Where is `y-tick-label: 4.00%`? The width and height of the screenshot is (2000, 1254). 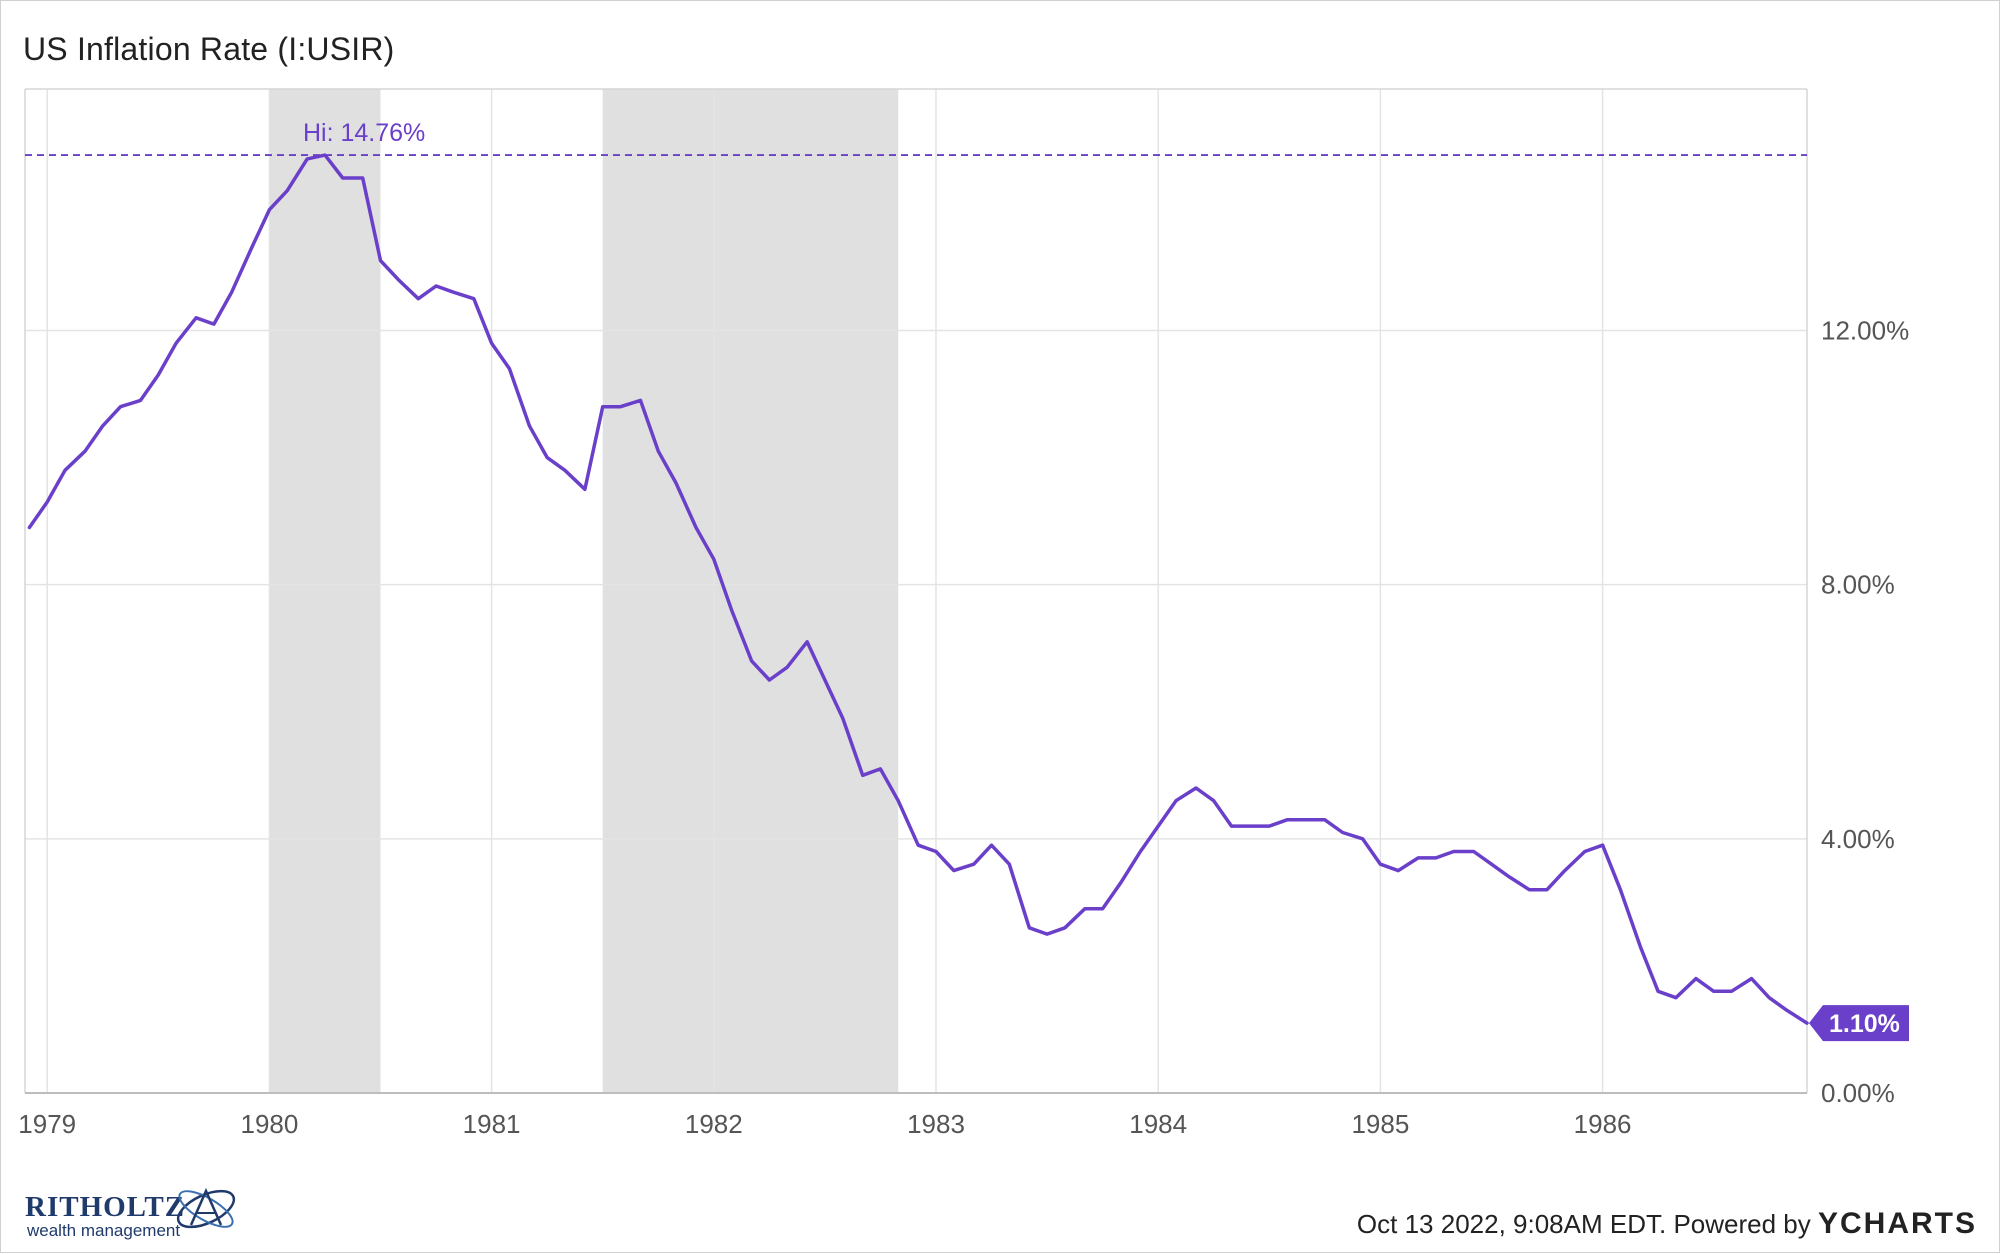
y-tick-label: 4.00% is located at coordinates (1858, 839).